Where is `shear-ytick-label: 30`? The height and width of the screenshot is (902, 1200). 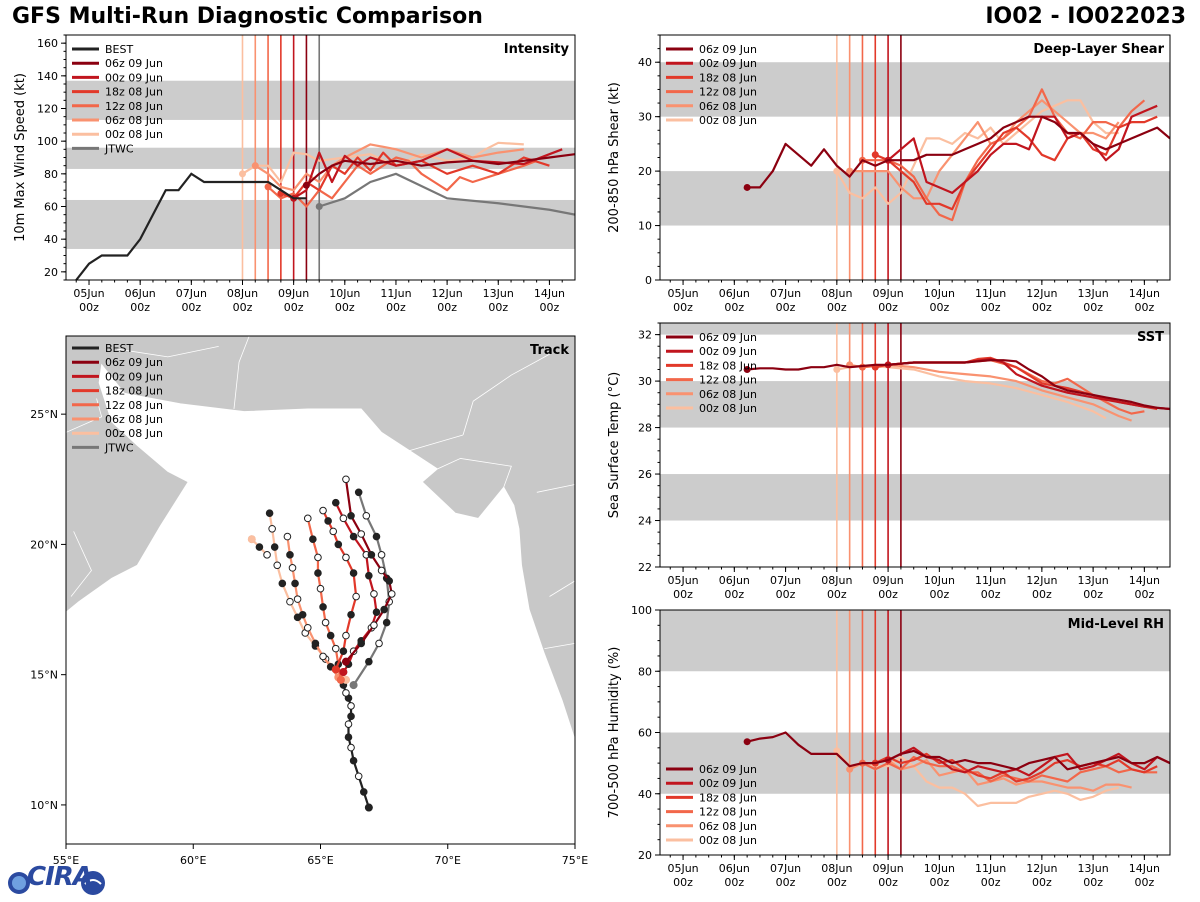
shear-ytick-label: 30 is located at coordinates (645, 117).